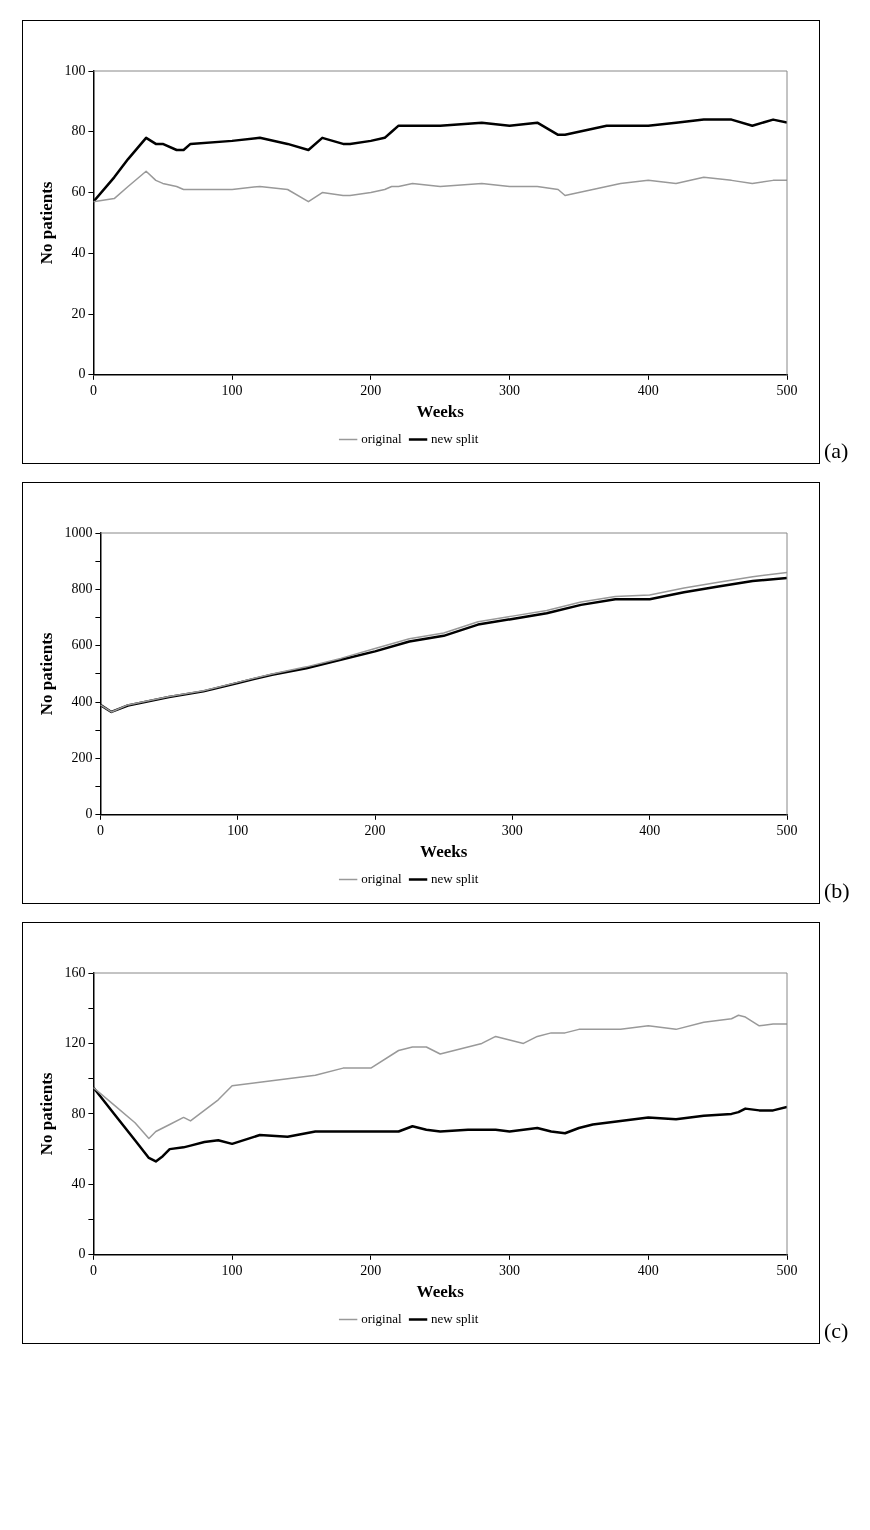 Image resolution: width=870 pixels, height=1530 pixels. I want to click on text: (b), so click(837, 890).